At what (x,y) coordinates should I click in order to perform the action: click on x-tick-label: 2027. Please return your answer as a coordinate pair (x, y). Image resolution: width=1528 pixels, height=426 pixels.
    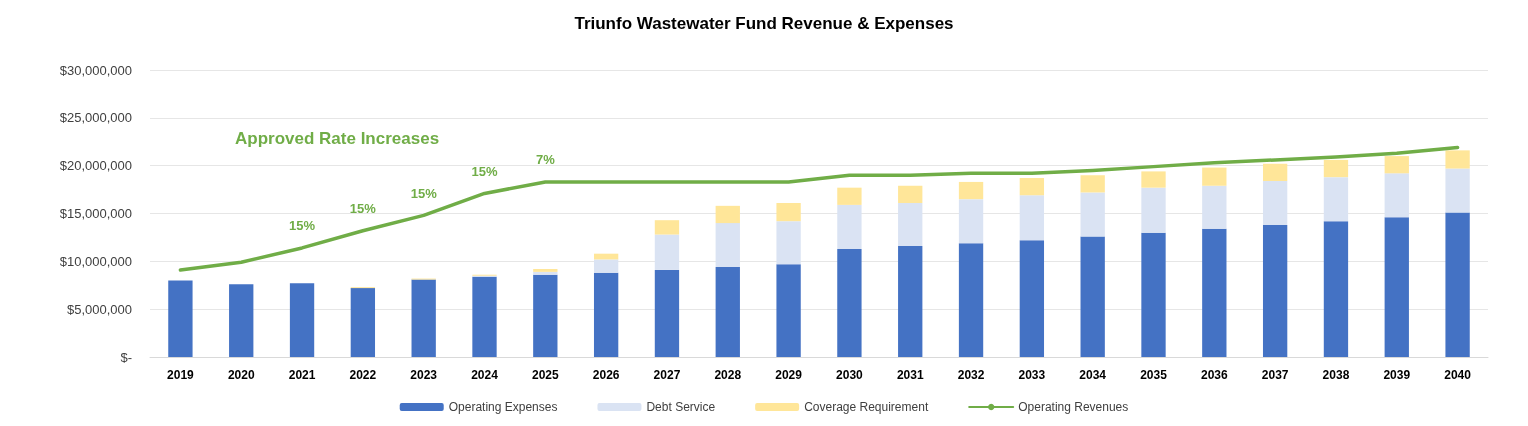
    Looking at the image, I should click on (667, 375).